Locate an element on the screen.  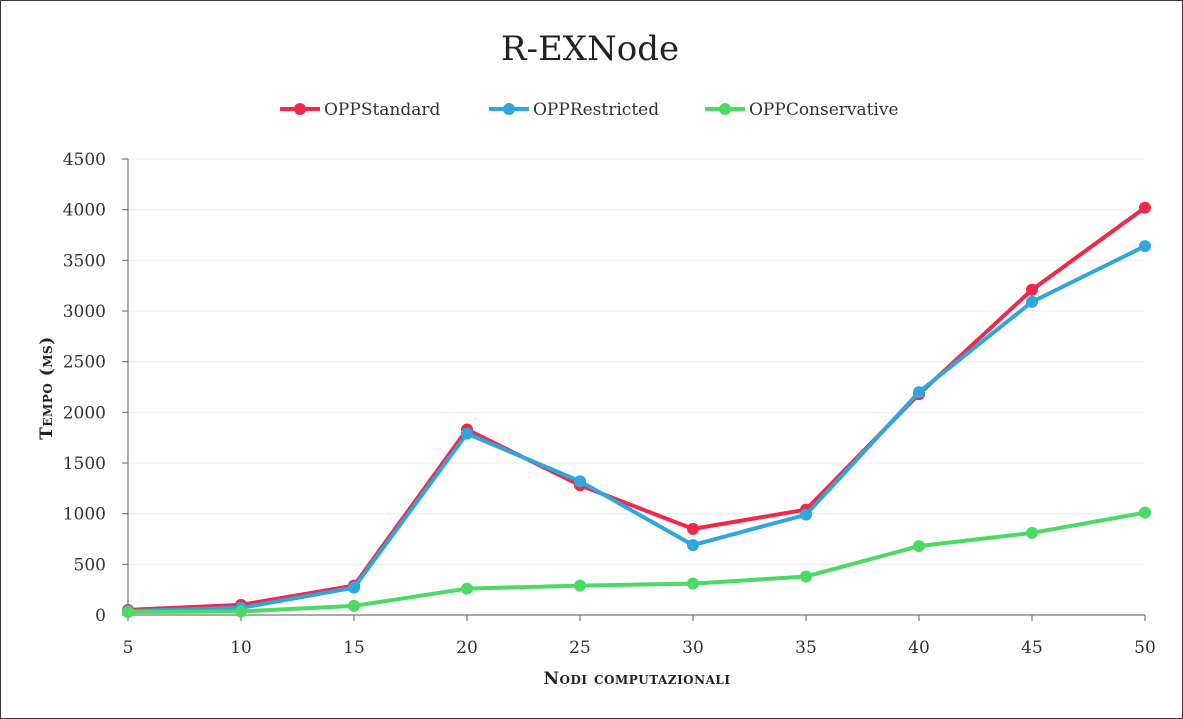
y-axis-title: Tempo (ms) is located at coordinates (47, 388).